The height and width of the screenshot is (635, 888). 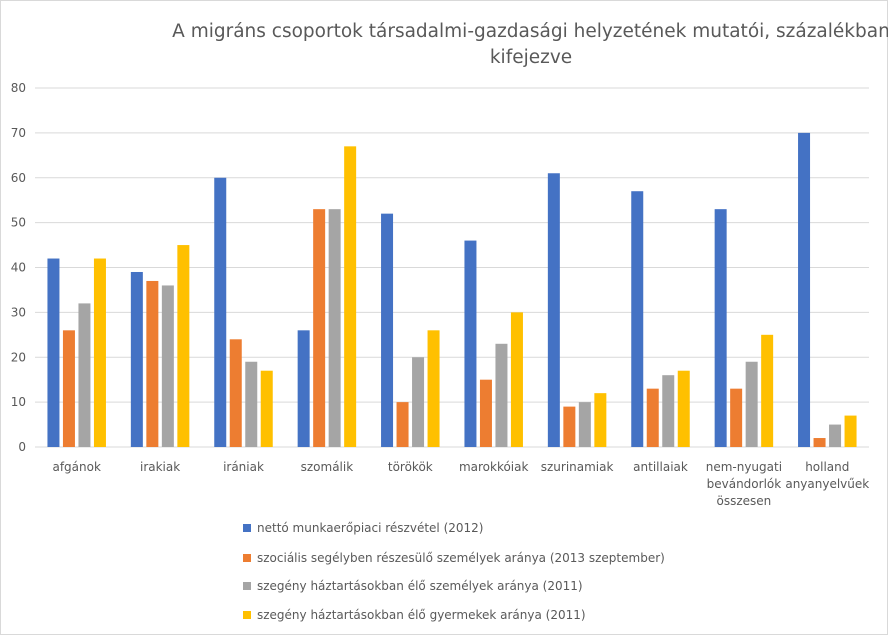 What do you see at coordinates (744, 484) in the screenshot?
I see `x-category-label: nem-nyugati bevándorlók összesen` at bounding box center [744, 484].